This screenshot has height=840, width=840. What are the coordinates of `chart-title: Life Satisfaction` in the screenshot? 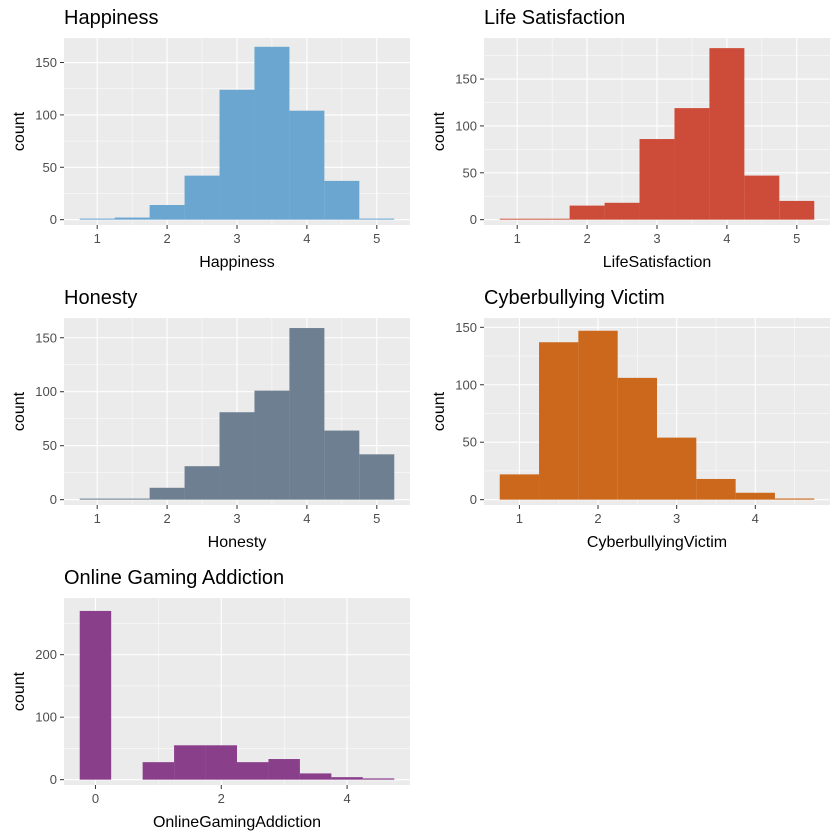 It's located at (554, 18).